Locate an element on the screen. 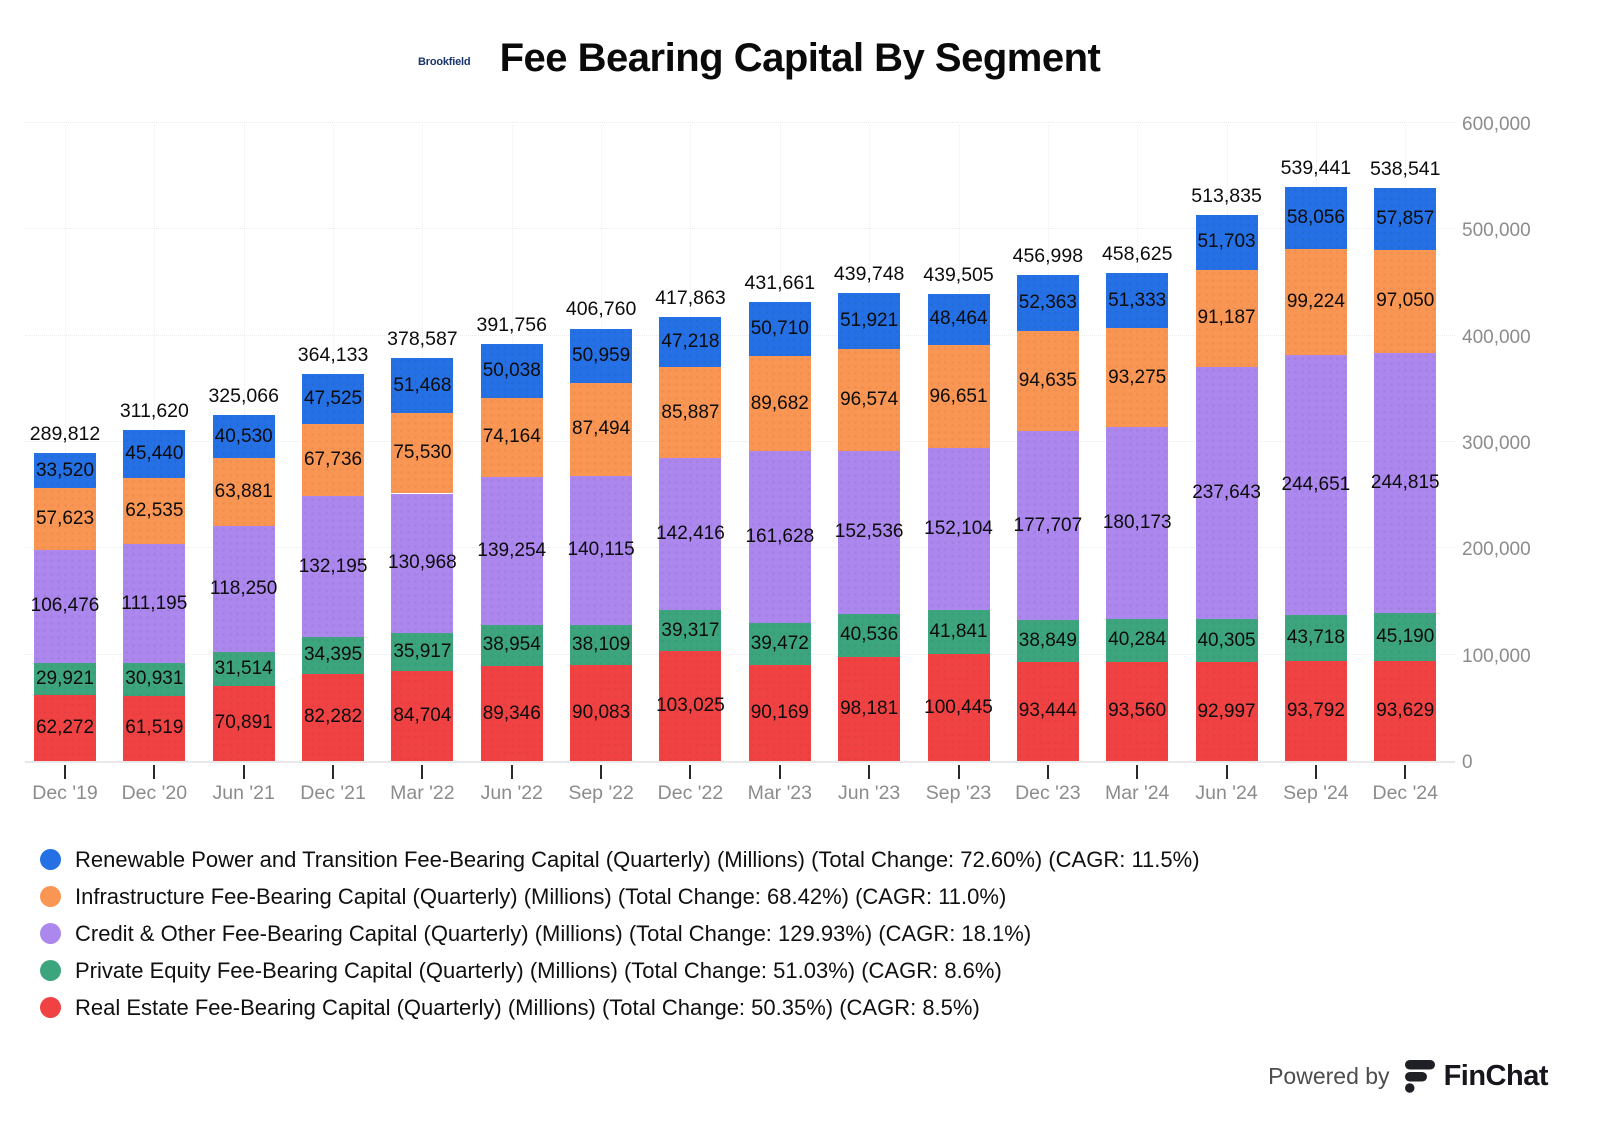 The height and width of the screenshot is (1134, 1600). segment-value-label: 51,468 is located at coordinates (422, 385).